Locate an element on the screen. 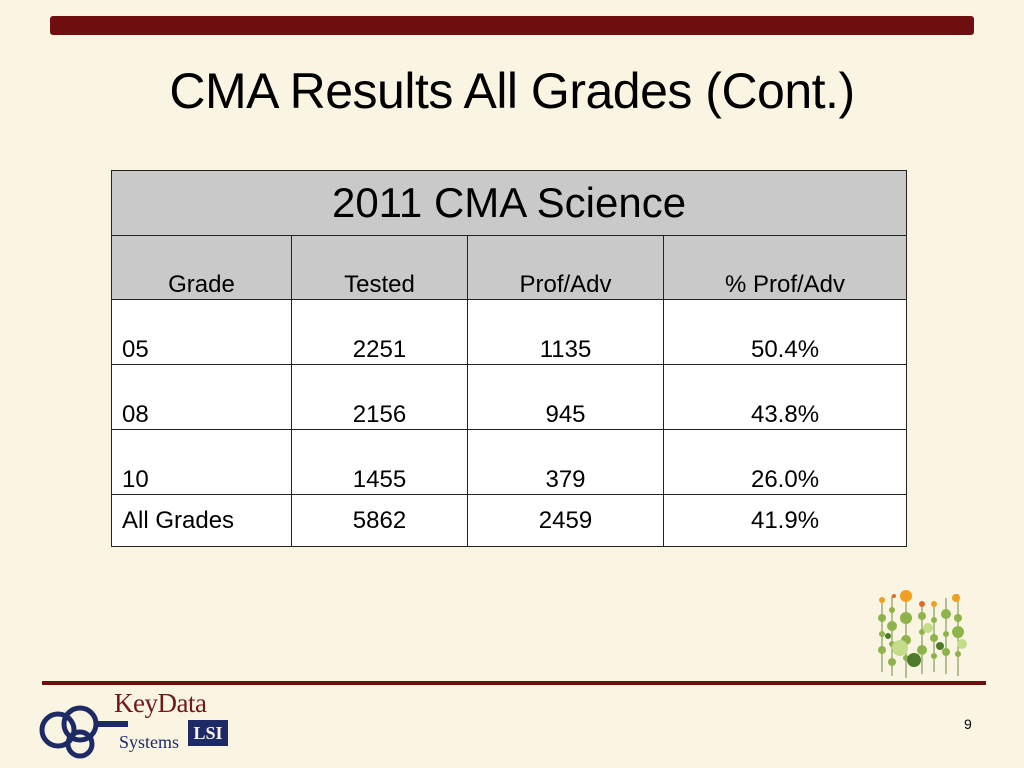  keydata-logo-icon: LSI is located at coordinates (133, 732).